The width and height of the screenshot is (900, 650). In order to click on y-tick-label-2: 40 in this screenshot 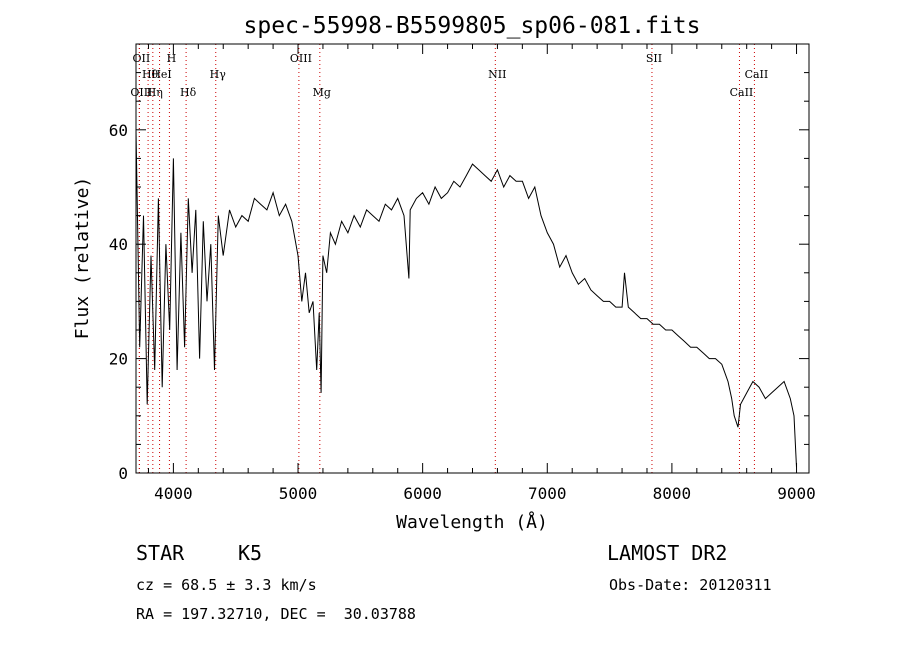, I will do `click(118, 244)`.